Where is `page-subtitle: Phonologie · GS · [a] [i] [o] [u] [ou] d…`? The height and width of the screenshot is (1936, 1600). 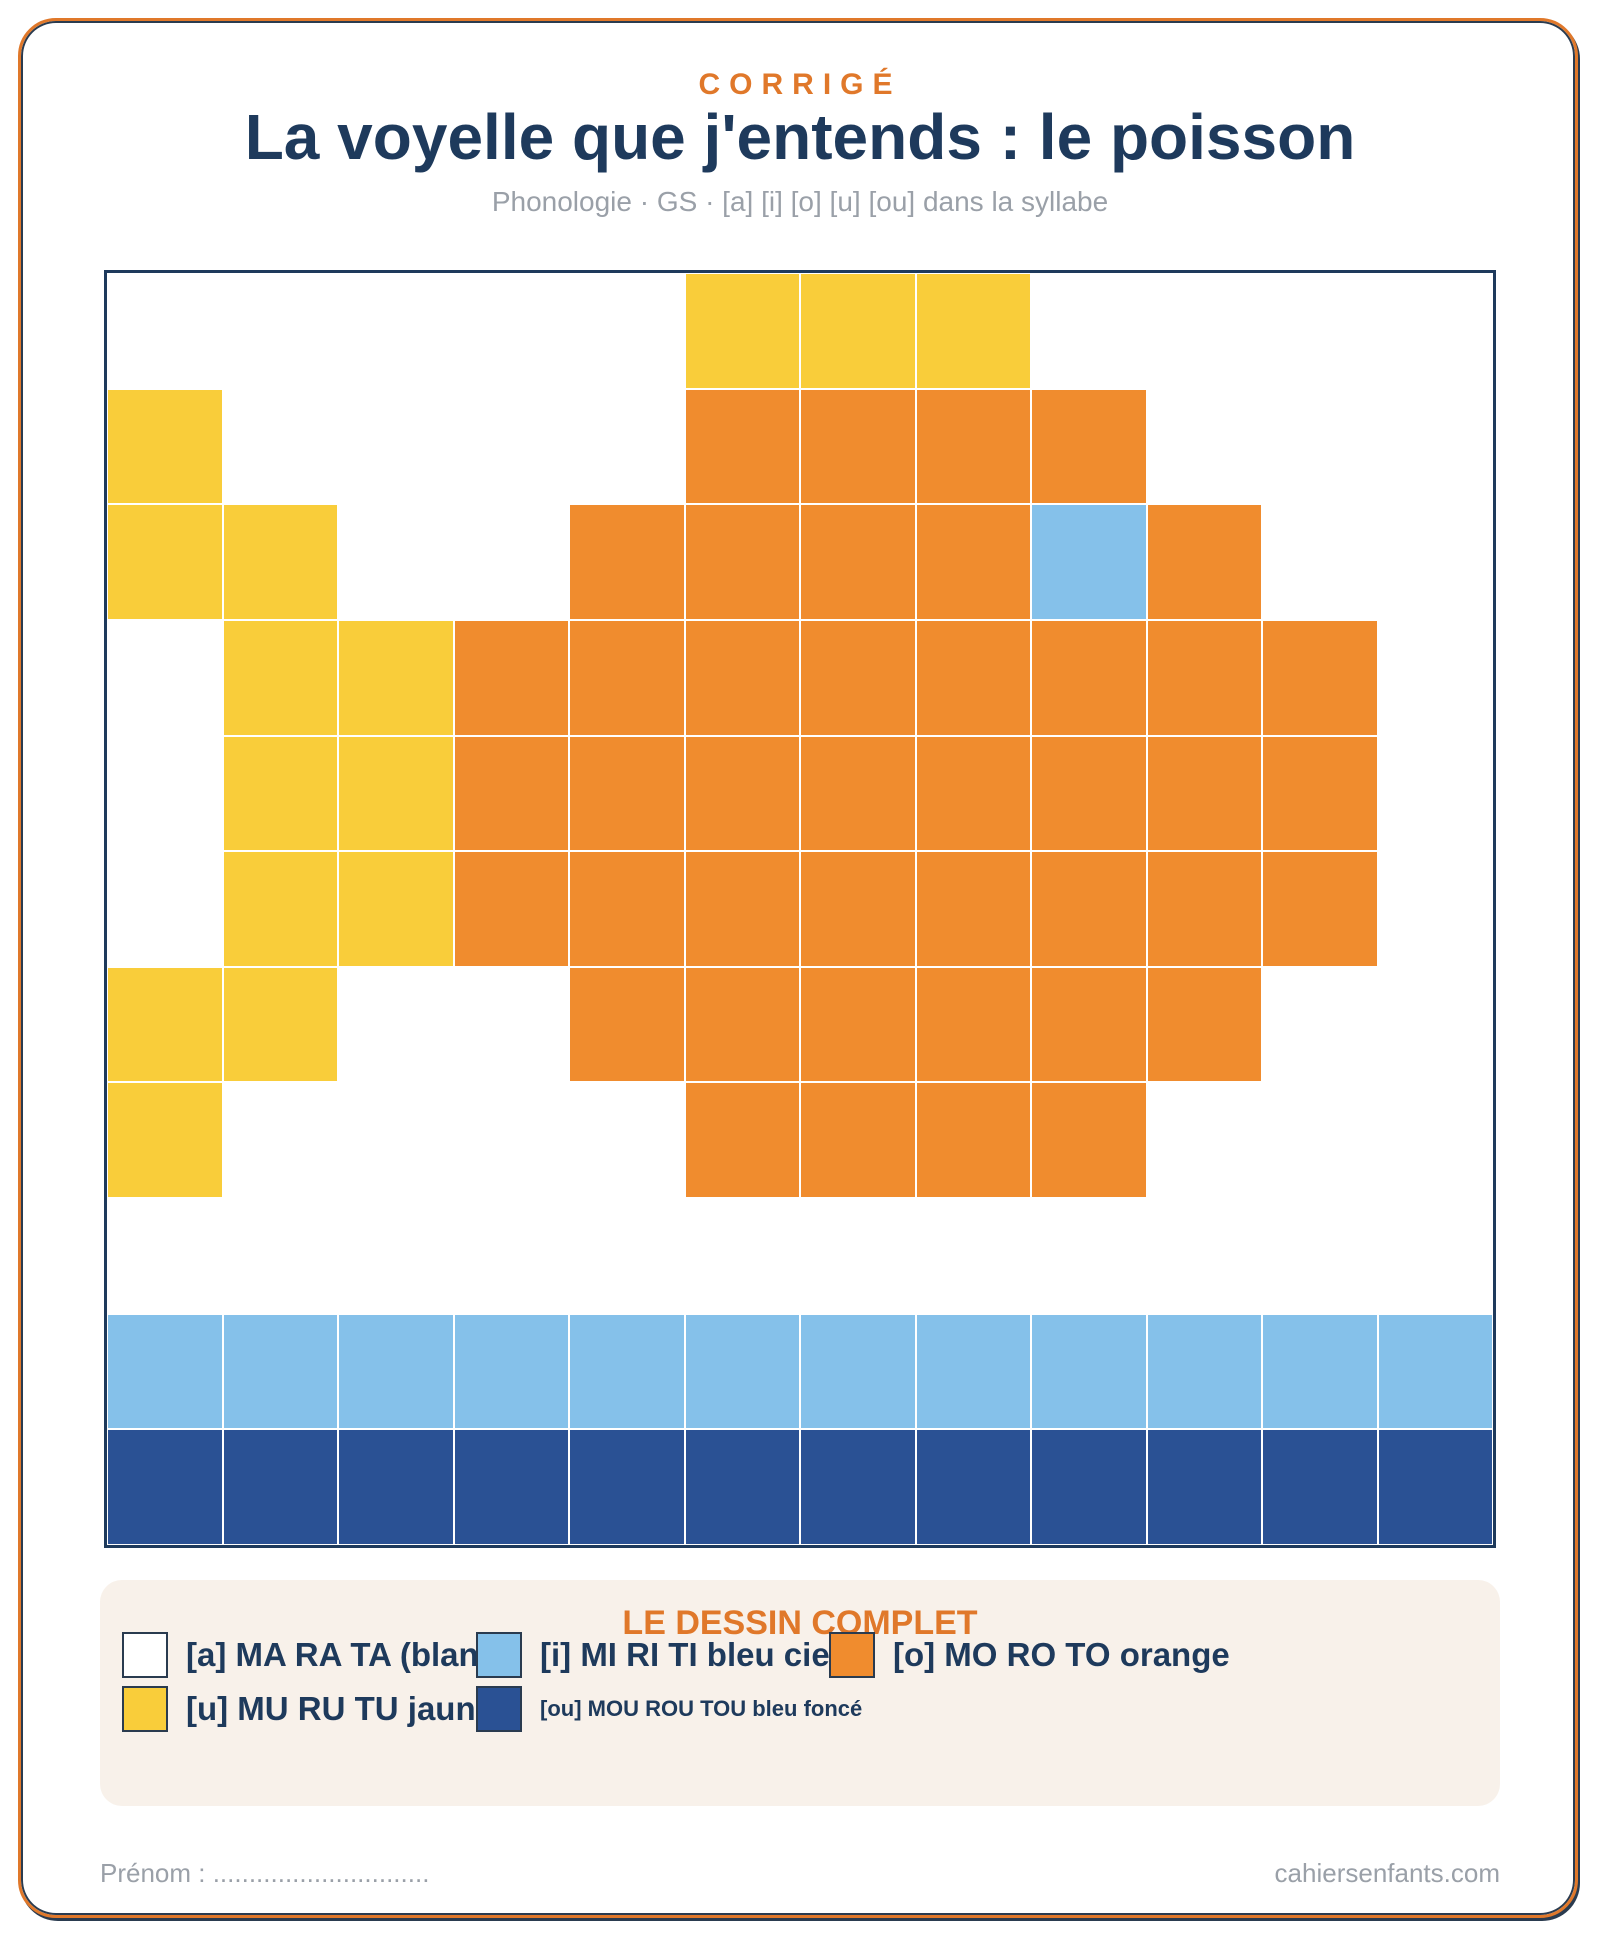 page-subtitle: Phonologie · GS · [a] [i] [o] [u] [ou] d… is located at coordinates (800, 201).